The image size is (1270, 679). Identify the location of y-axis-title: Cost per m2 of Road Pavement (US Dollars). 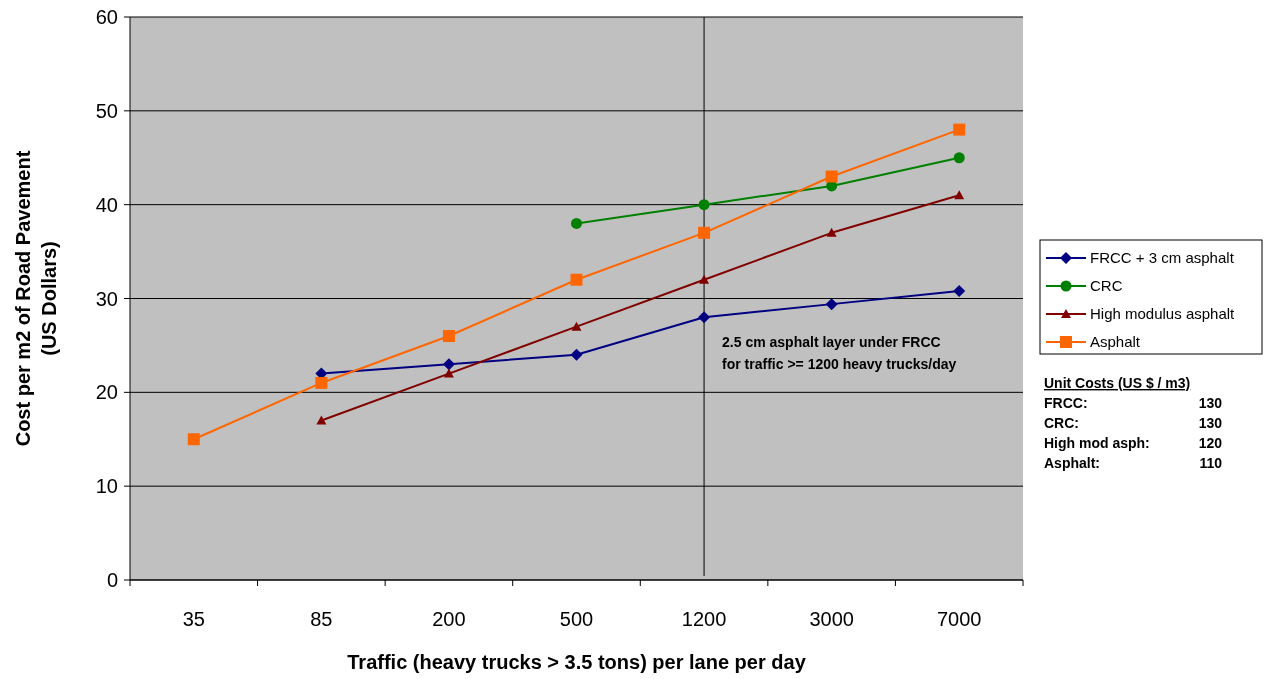
(36, 298).